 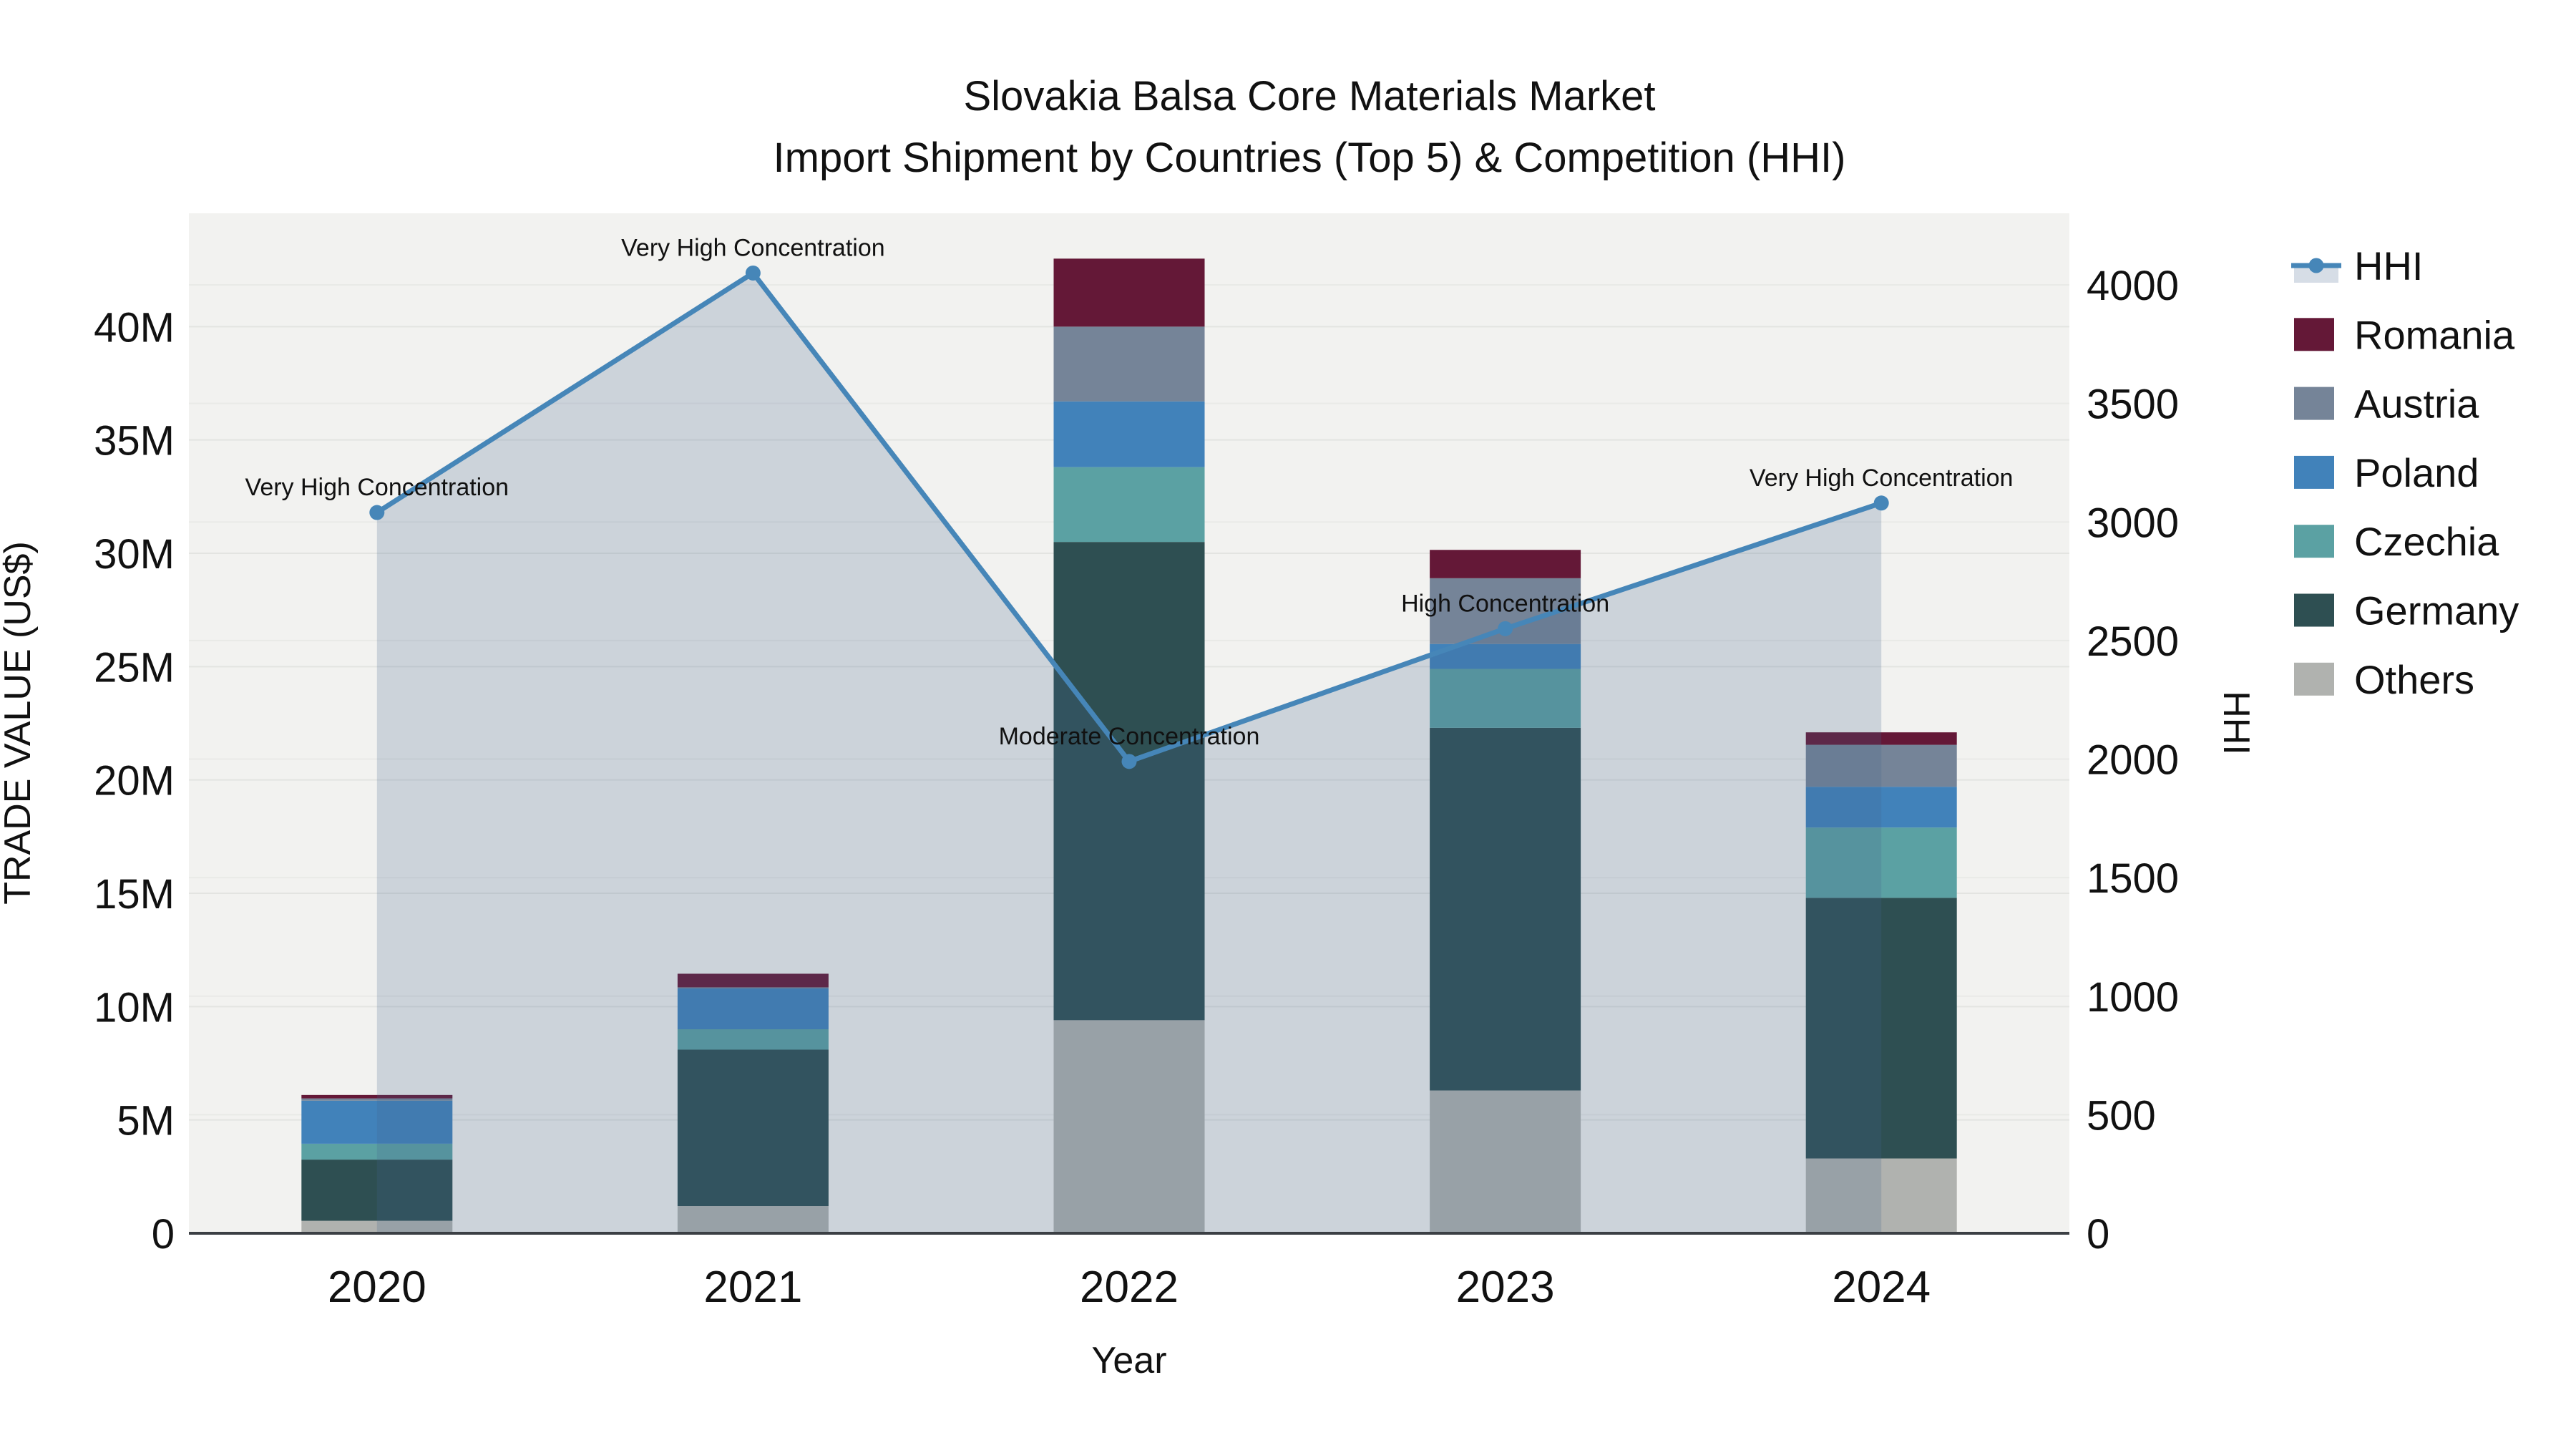 I want to click on annotation-2023: High Concentration, so click(x=1505, y=603).